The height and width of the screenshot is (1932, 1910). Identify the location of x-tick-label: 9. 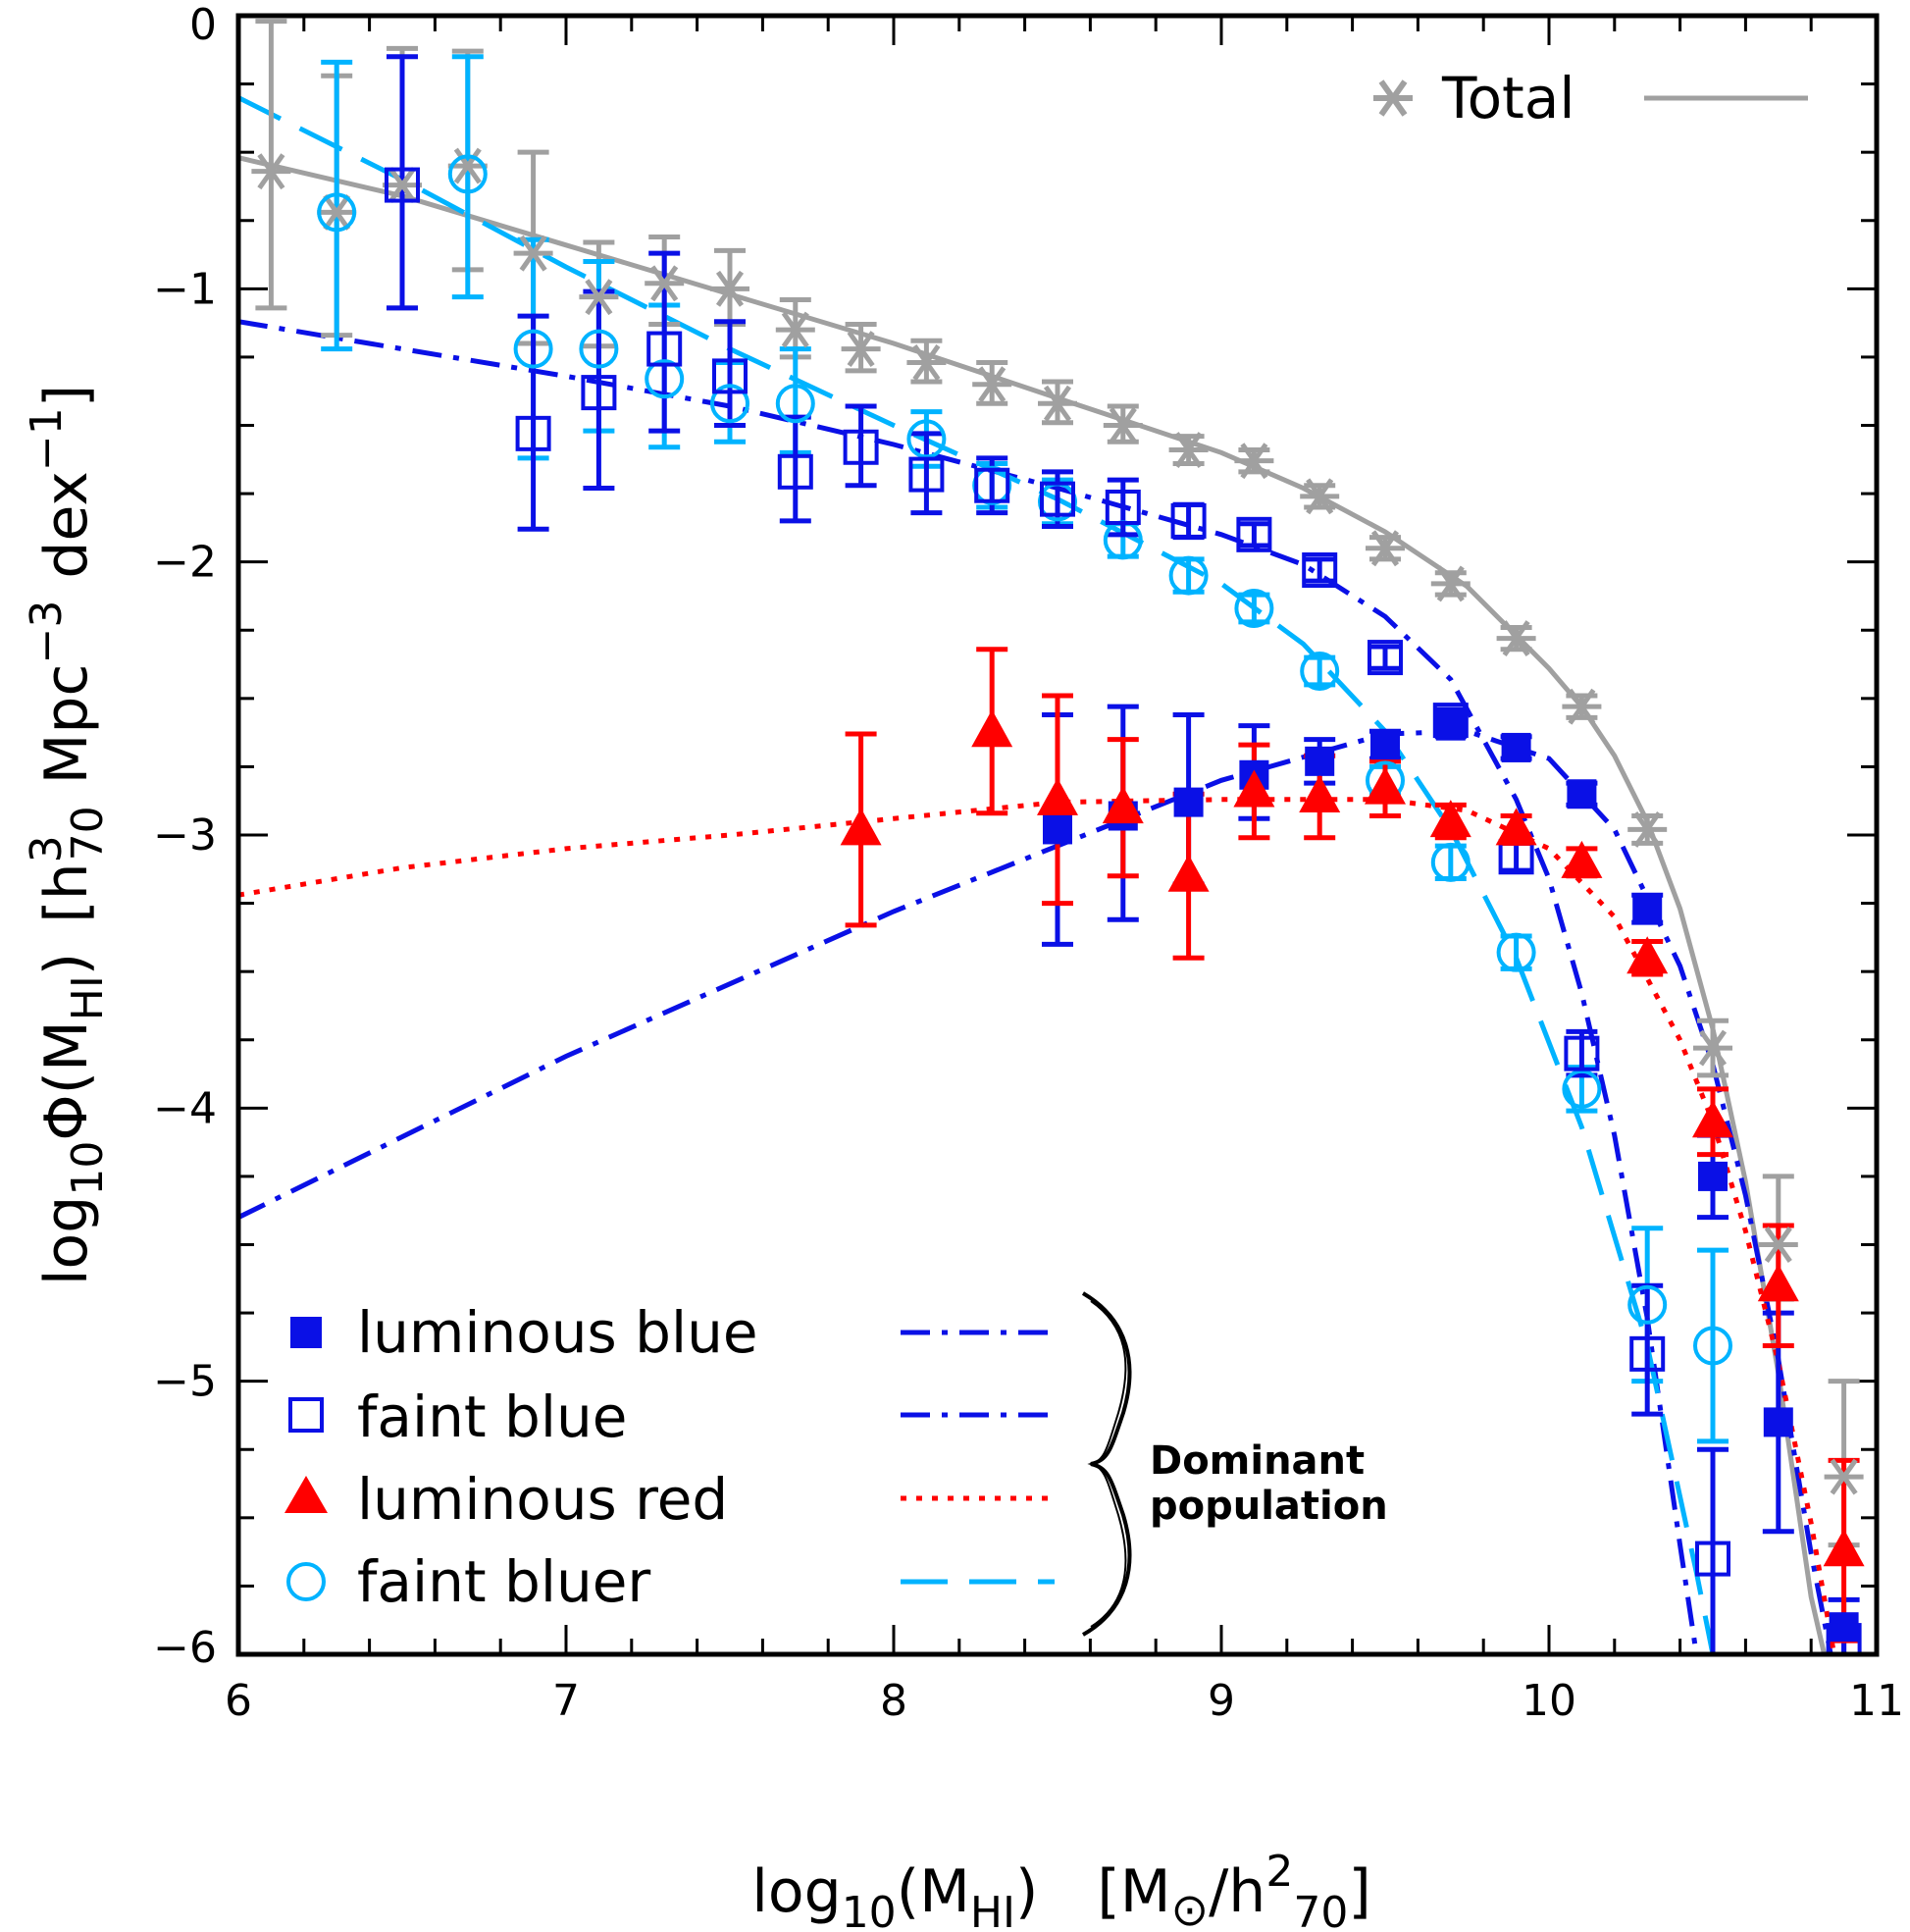
(1222, 1701).